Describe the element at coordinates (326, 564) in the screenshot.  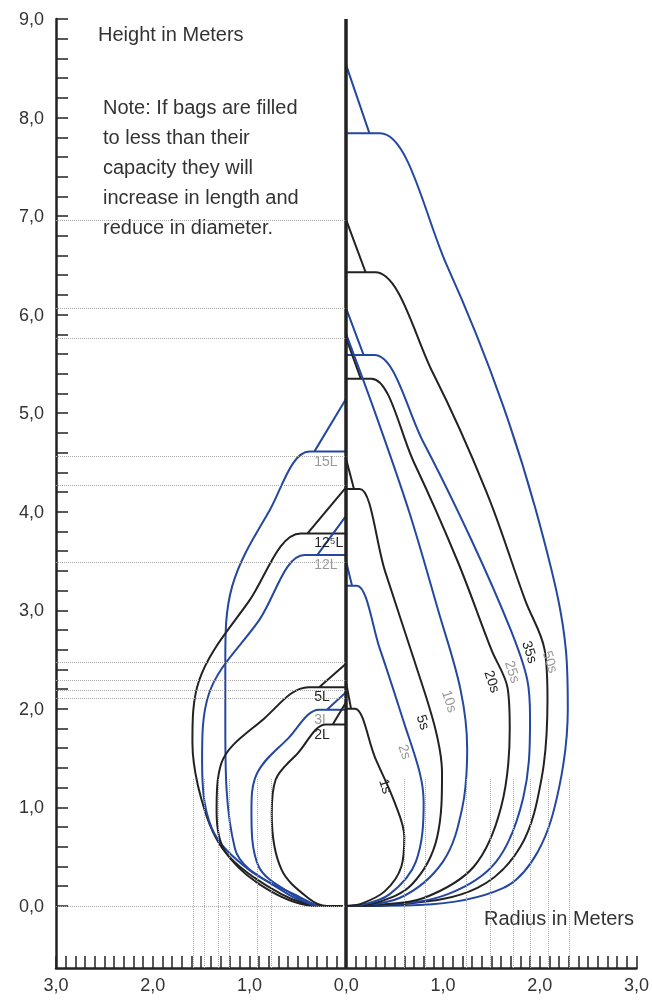
I see `series-label: 12L` at that location.